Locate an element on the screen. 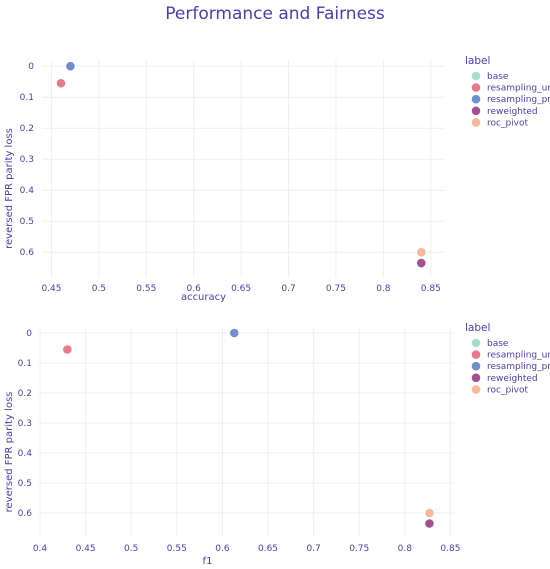 Image resolution: width=550 pixels, height=569 pixels. x-axis-title: accuracy is located at coordinates (203, 297).